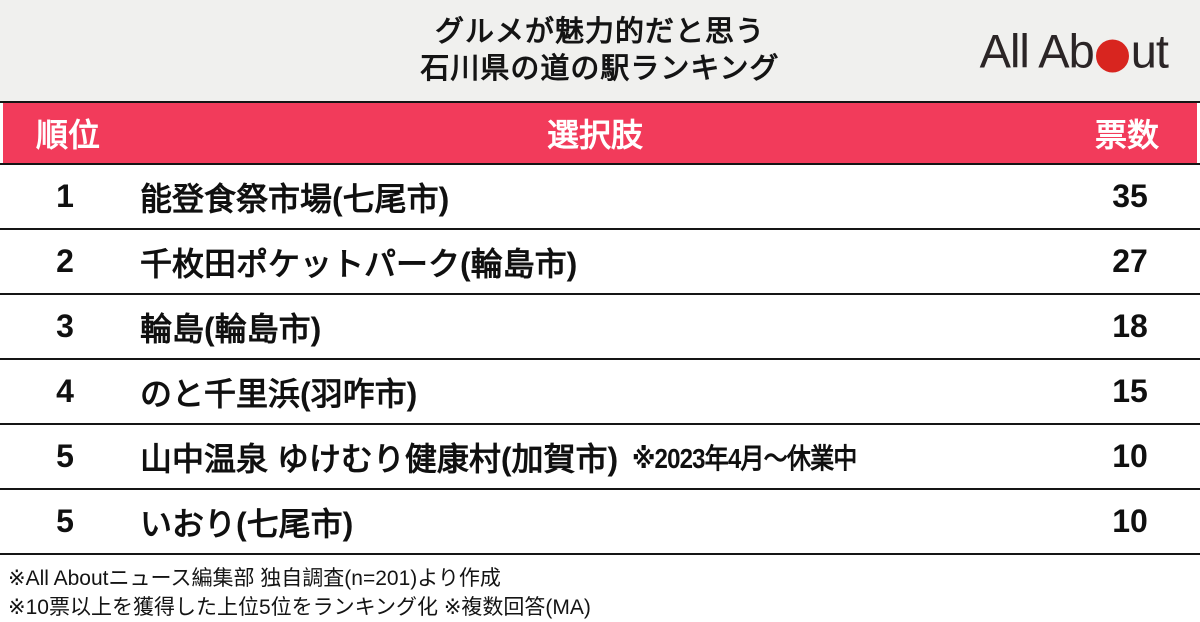 The height and width of the screenshot is (622, 1200). Describe the element at coordinates (279, 393) in the screenshot. I see `choice-name: のと千里浜(羽咋市)` at that location.